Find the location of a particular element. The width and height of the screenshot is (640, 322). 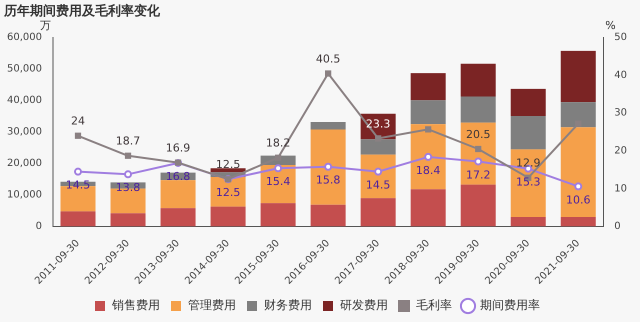

data-label: 12.9 is located at coordinates (528, 163).